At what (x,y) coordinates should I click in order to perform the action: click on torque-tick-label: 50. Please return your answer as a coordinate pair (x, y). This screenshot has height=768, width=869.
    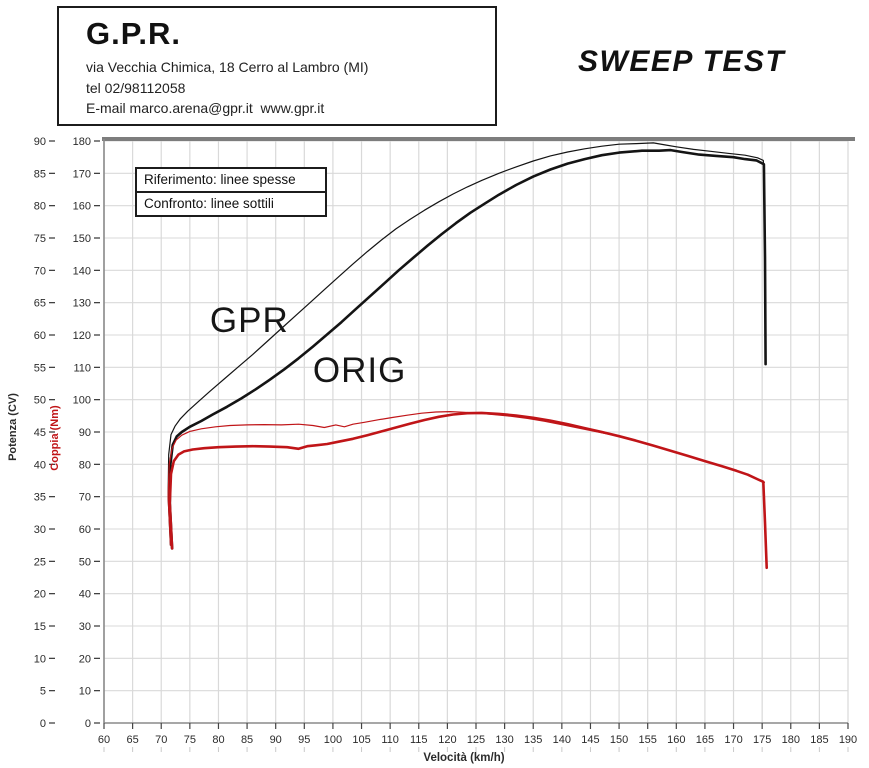
    Looking at the image, I should click on (85, 562).